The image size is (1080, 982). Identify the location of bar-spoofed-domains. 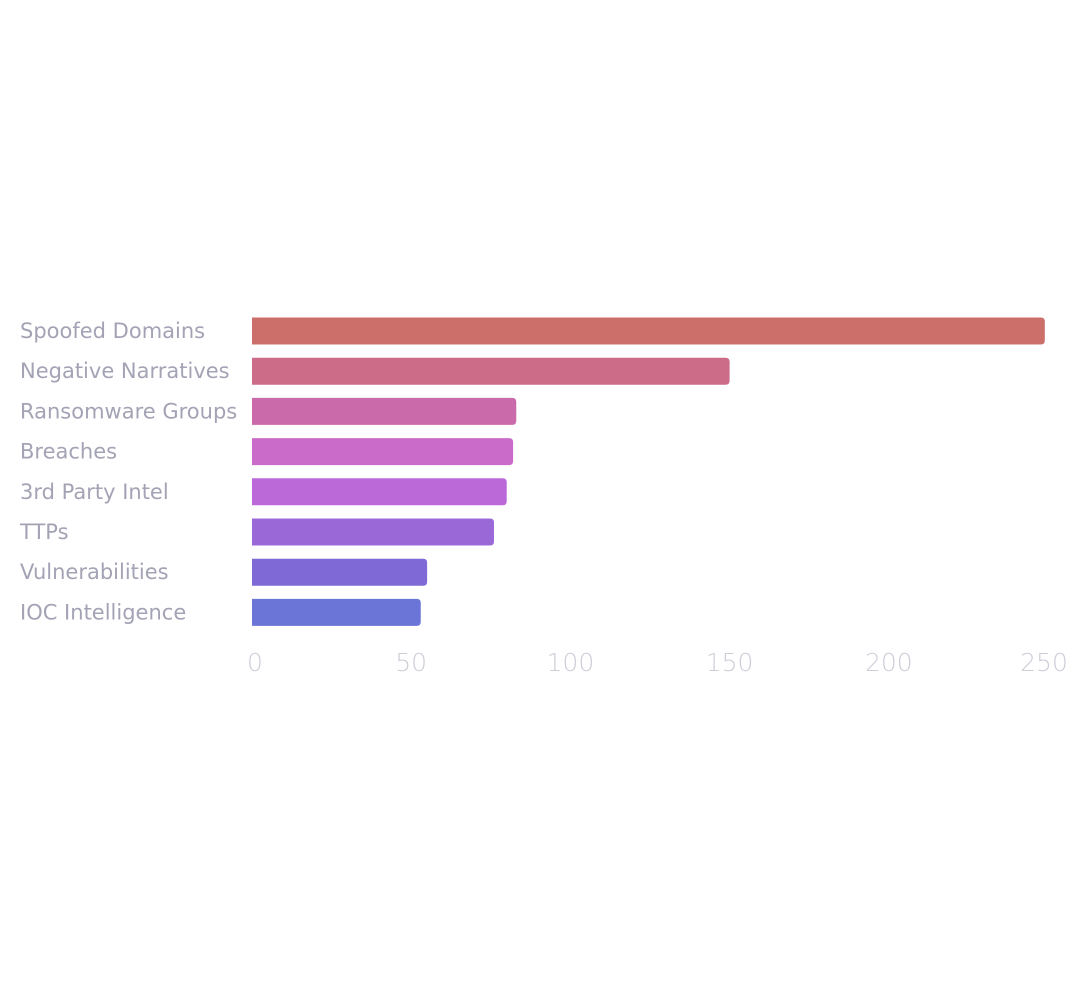
(648, 331).